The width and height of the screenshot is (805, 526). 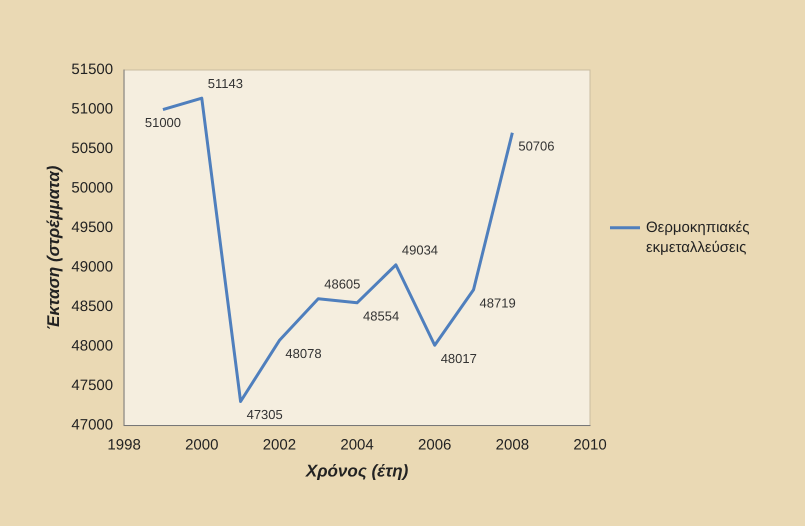 I want to click on data-label: 47305, so click(x=264, y=414).